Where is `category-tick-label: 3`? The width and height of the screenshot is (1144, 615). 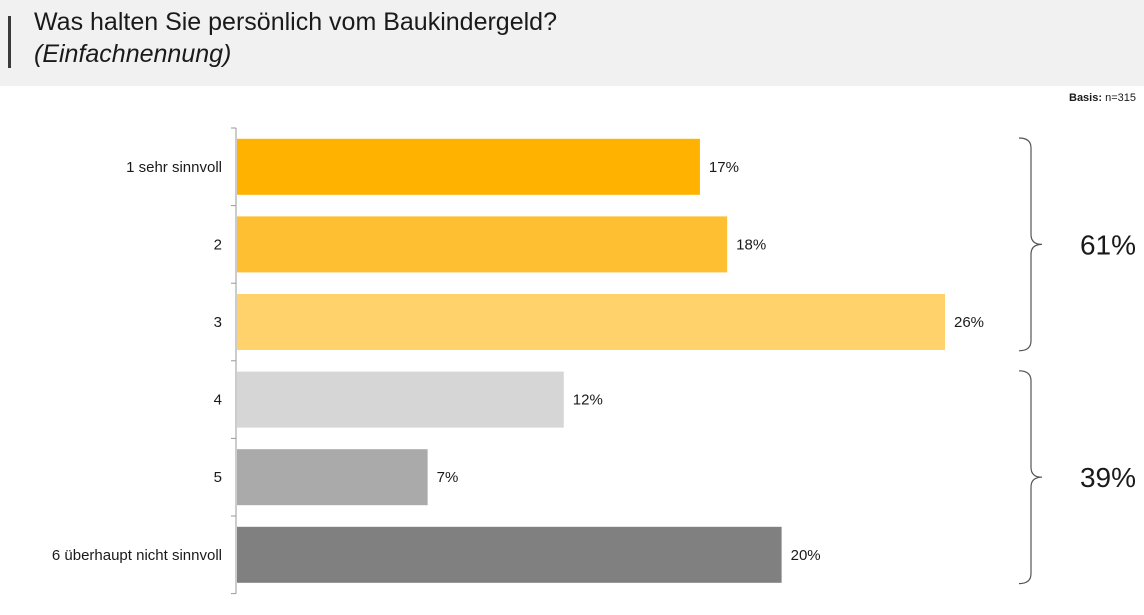
category-tick-label: 3 is located at coordinates (218, 322).